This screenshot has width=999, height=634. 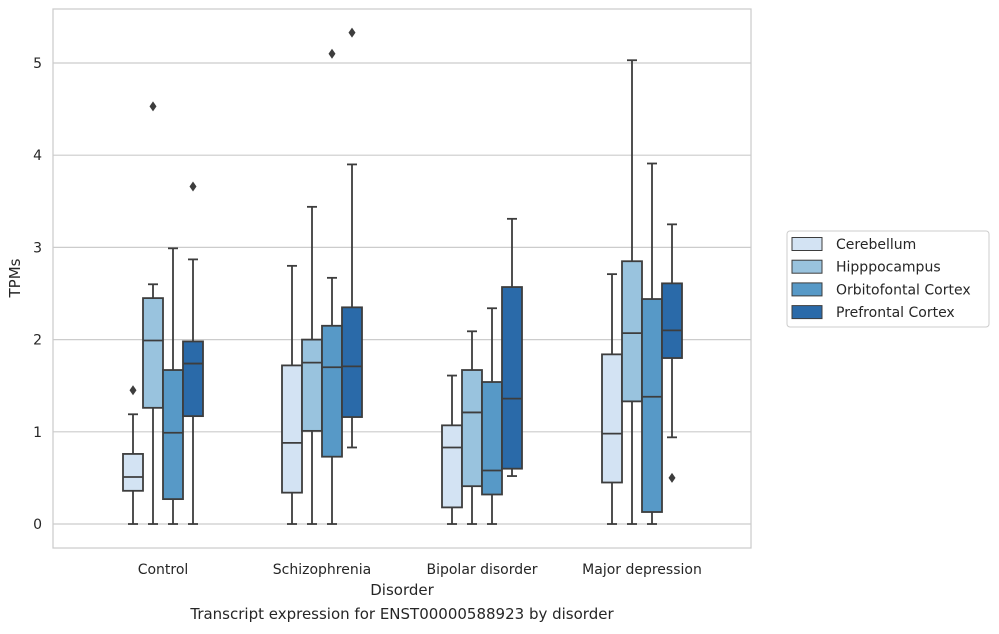 What do you see at coordinates (876, 245) in the screenshot?
I see `legend-label: Cerebellum` at bounding box center [876, 245].